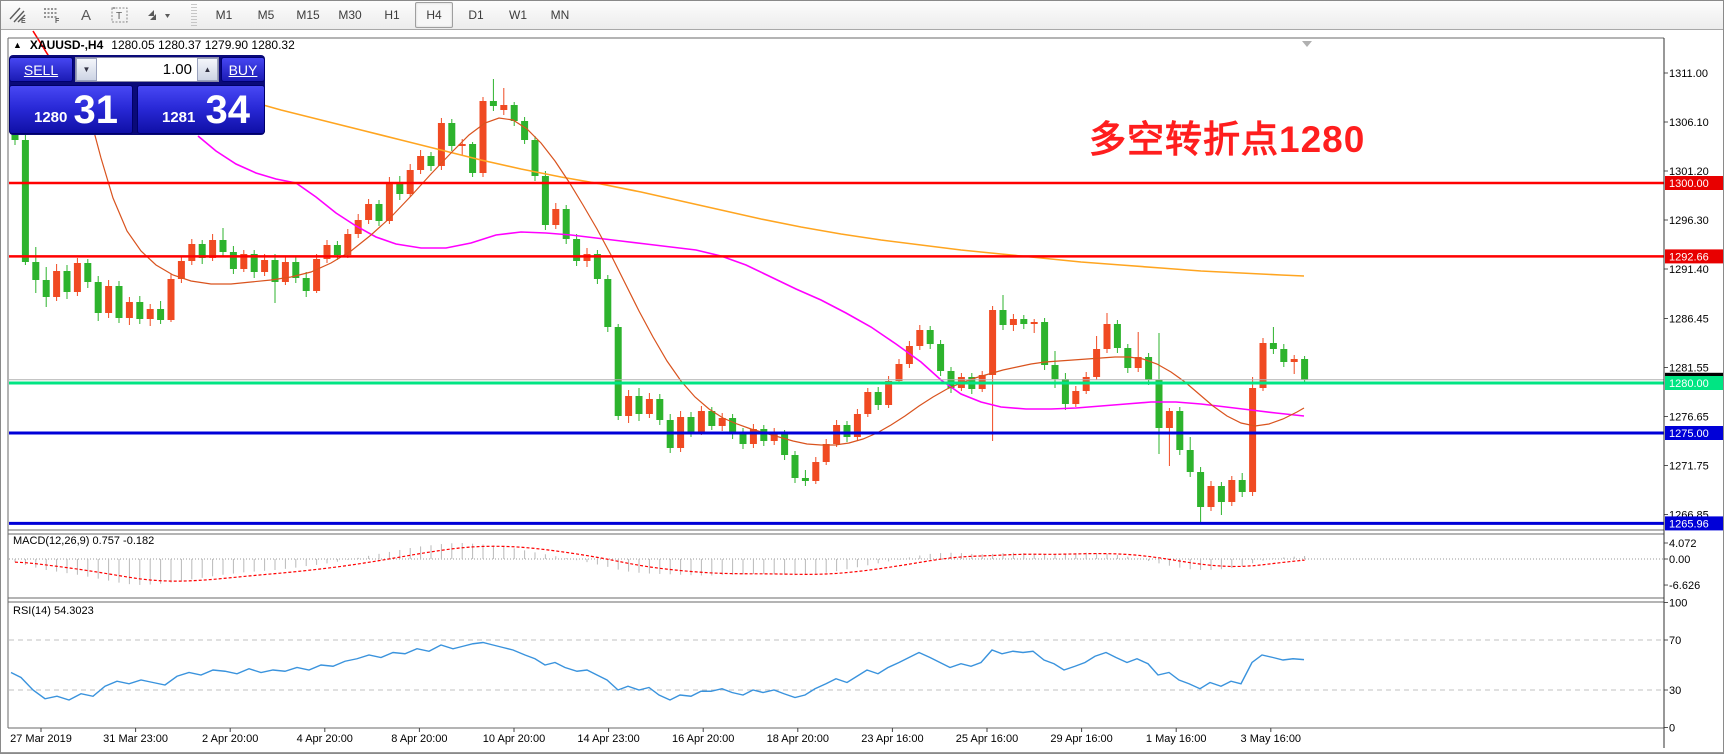 The width and height of the screenshot is (1724, 754). I want to click on timeframe-button-h1: H1, so click(392, 15).